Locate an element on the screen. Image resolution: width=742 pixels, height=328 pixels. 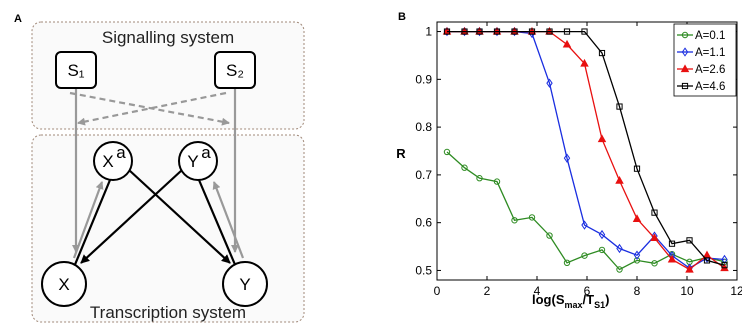
legend-box is located at coordinates (705, 60).